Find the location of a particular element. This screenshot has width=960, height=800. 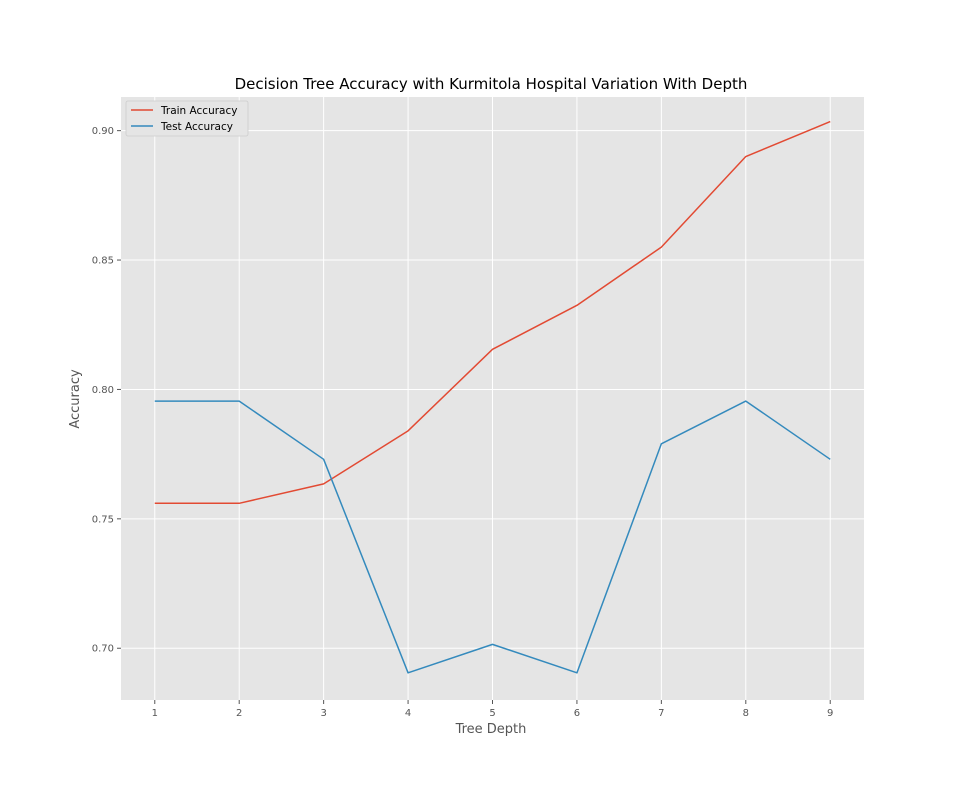

x-tick-label: 8 is located at coordinates (746, 713).